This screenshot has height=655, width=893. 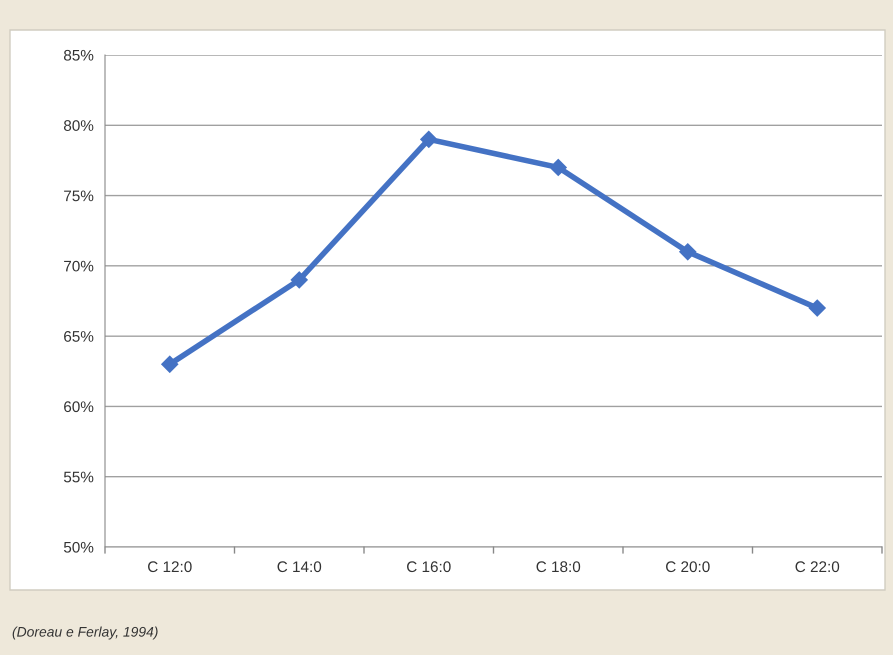 What do you see at coordinates (85, 633) in the screenshot?
I see `text: (Doreau e Ferlay, 1994)` at bounding box center [85, 633].